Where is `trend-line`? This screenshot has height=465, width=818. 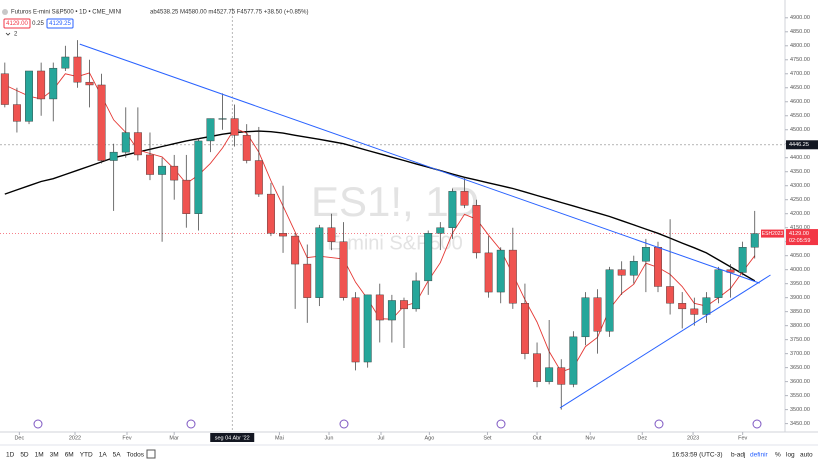 trend-line is located at coordinates (665, 341).